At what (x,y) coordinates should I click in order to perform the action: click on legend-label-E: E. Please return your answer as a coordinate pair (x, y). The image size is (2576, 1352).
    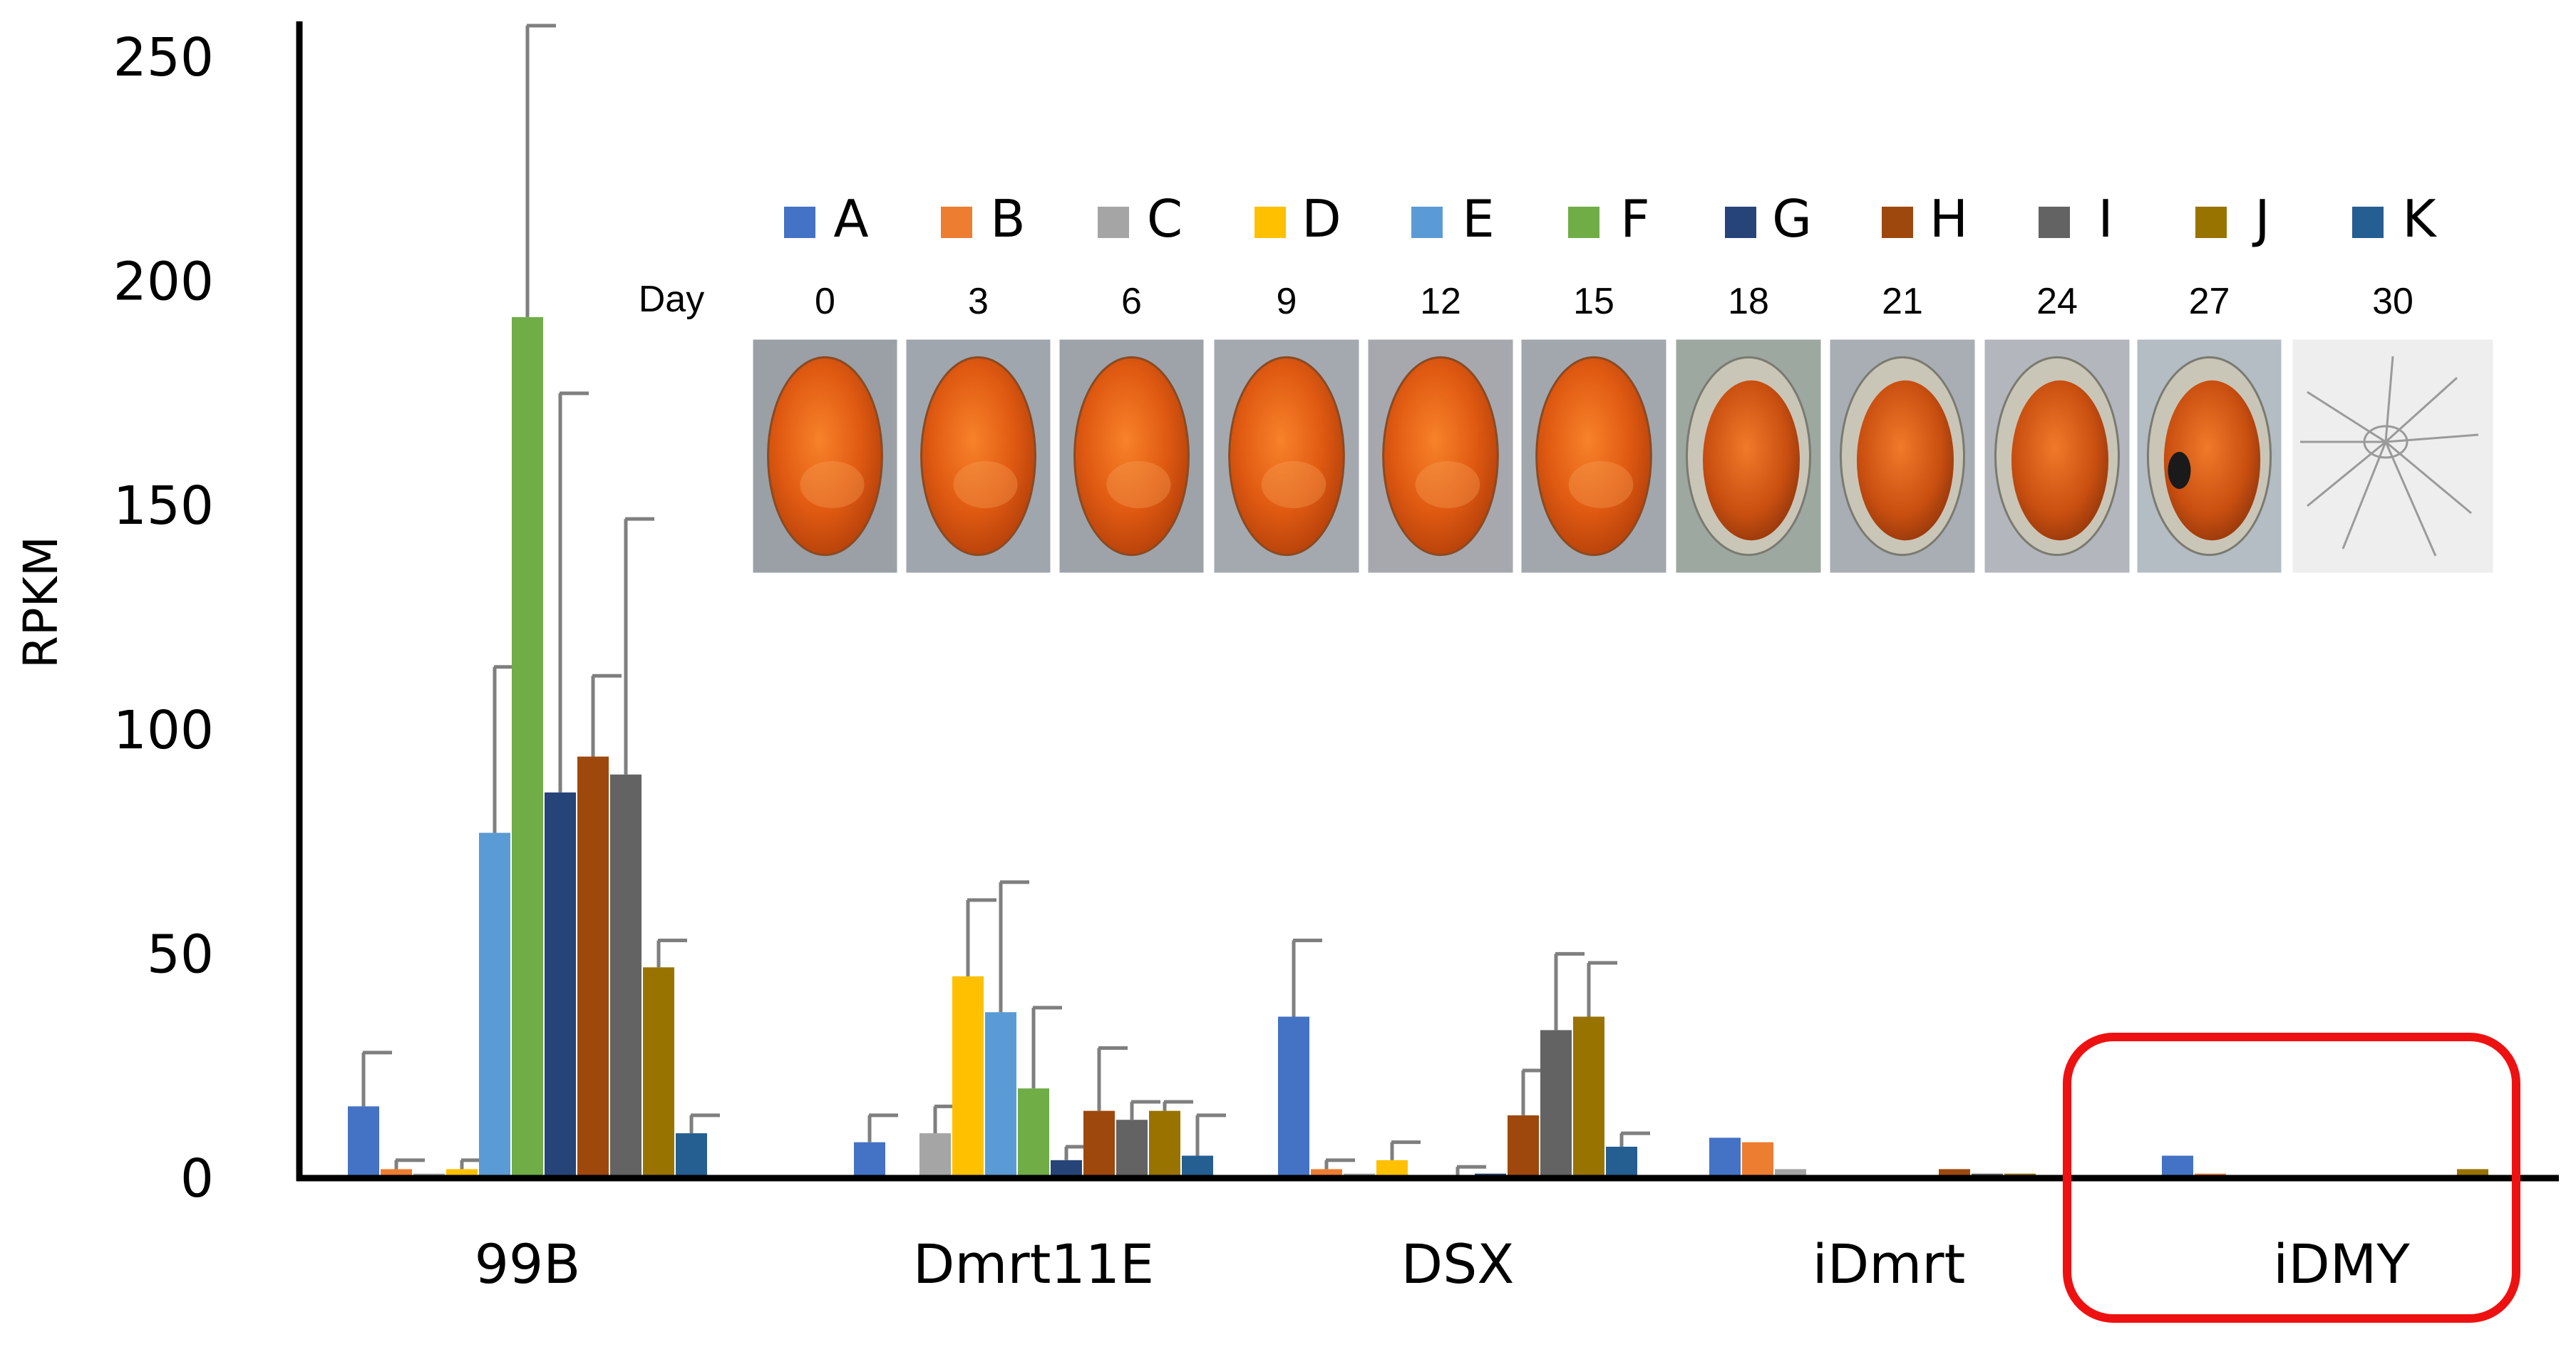
    Looking at the image, I should click on (1478, 219).